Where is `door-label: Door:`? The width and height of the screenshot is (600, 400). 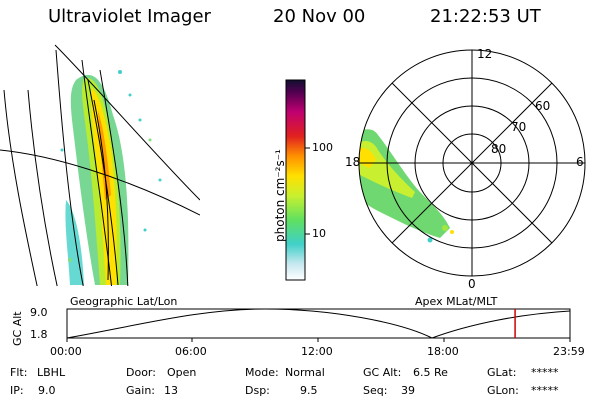 door-label: Door: is located at coordinates (141, 372).